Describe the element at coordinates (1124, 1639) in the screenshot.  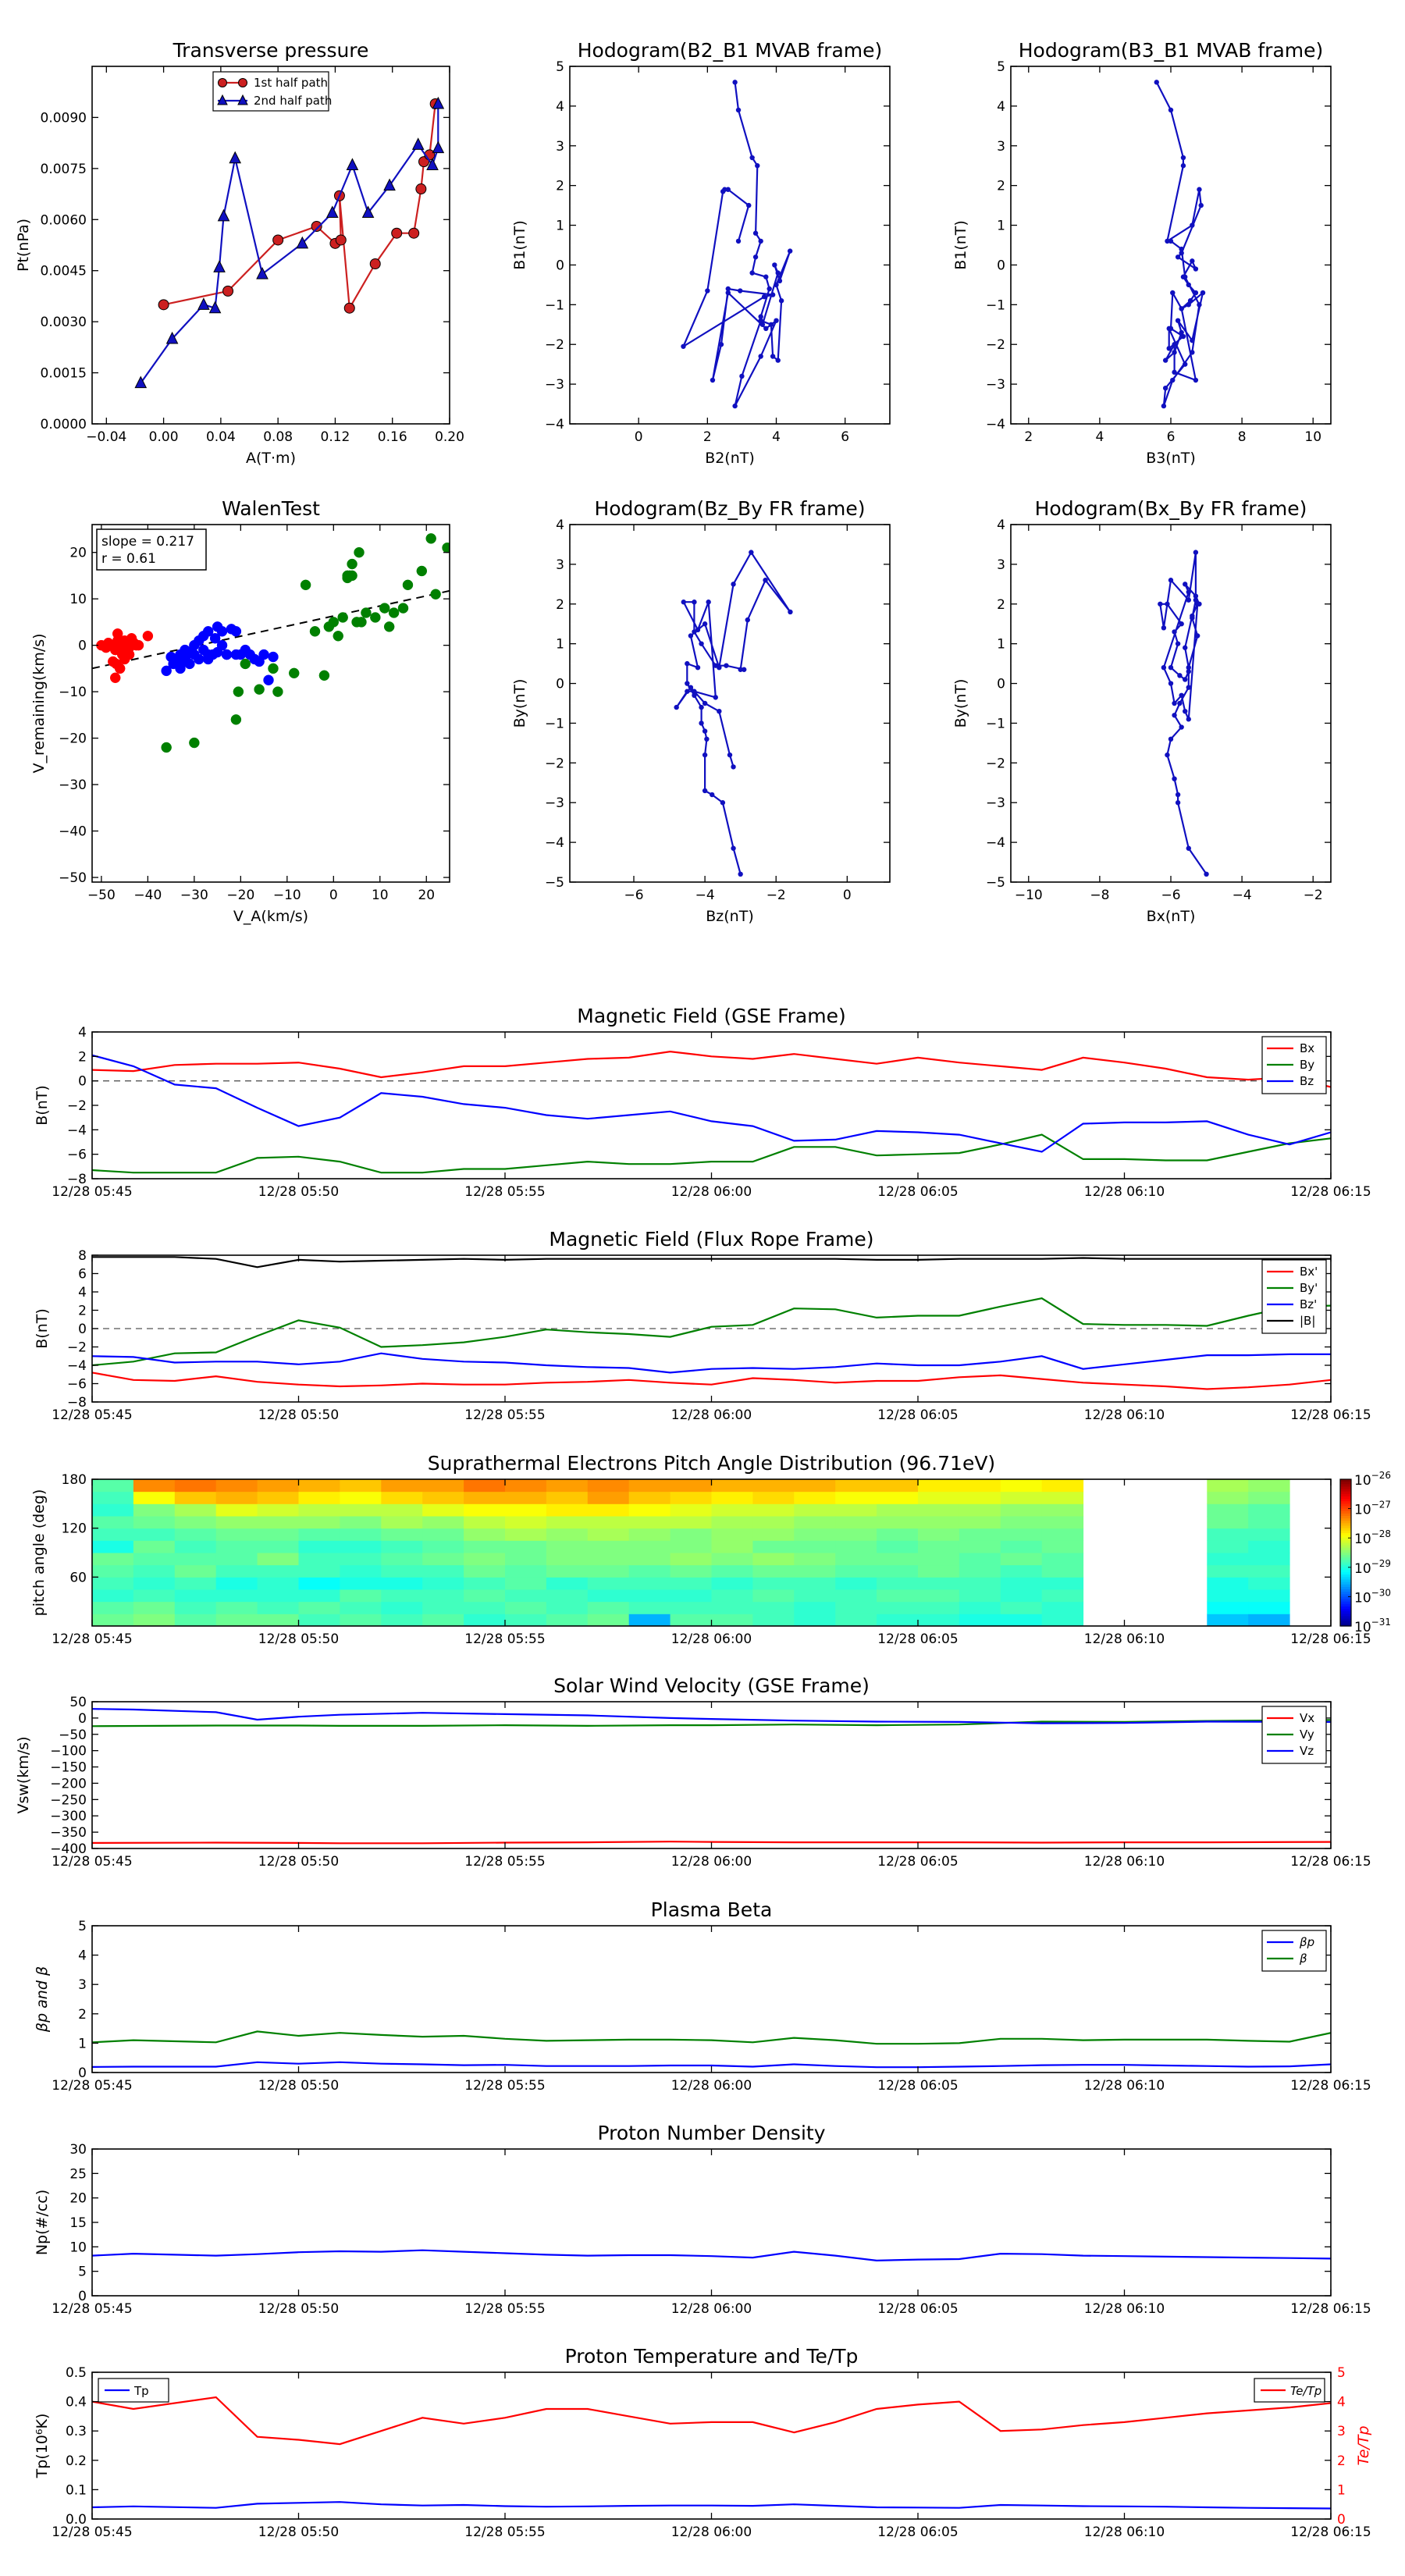
I see `pad-xtick-label: 12/28 06:10` at that location.